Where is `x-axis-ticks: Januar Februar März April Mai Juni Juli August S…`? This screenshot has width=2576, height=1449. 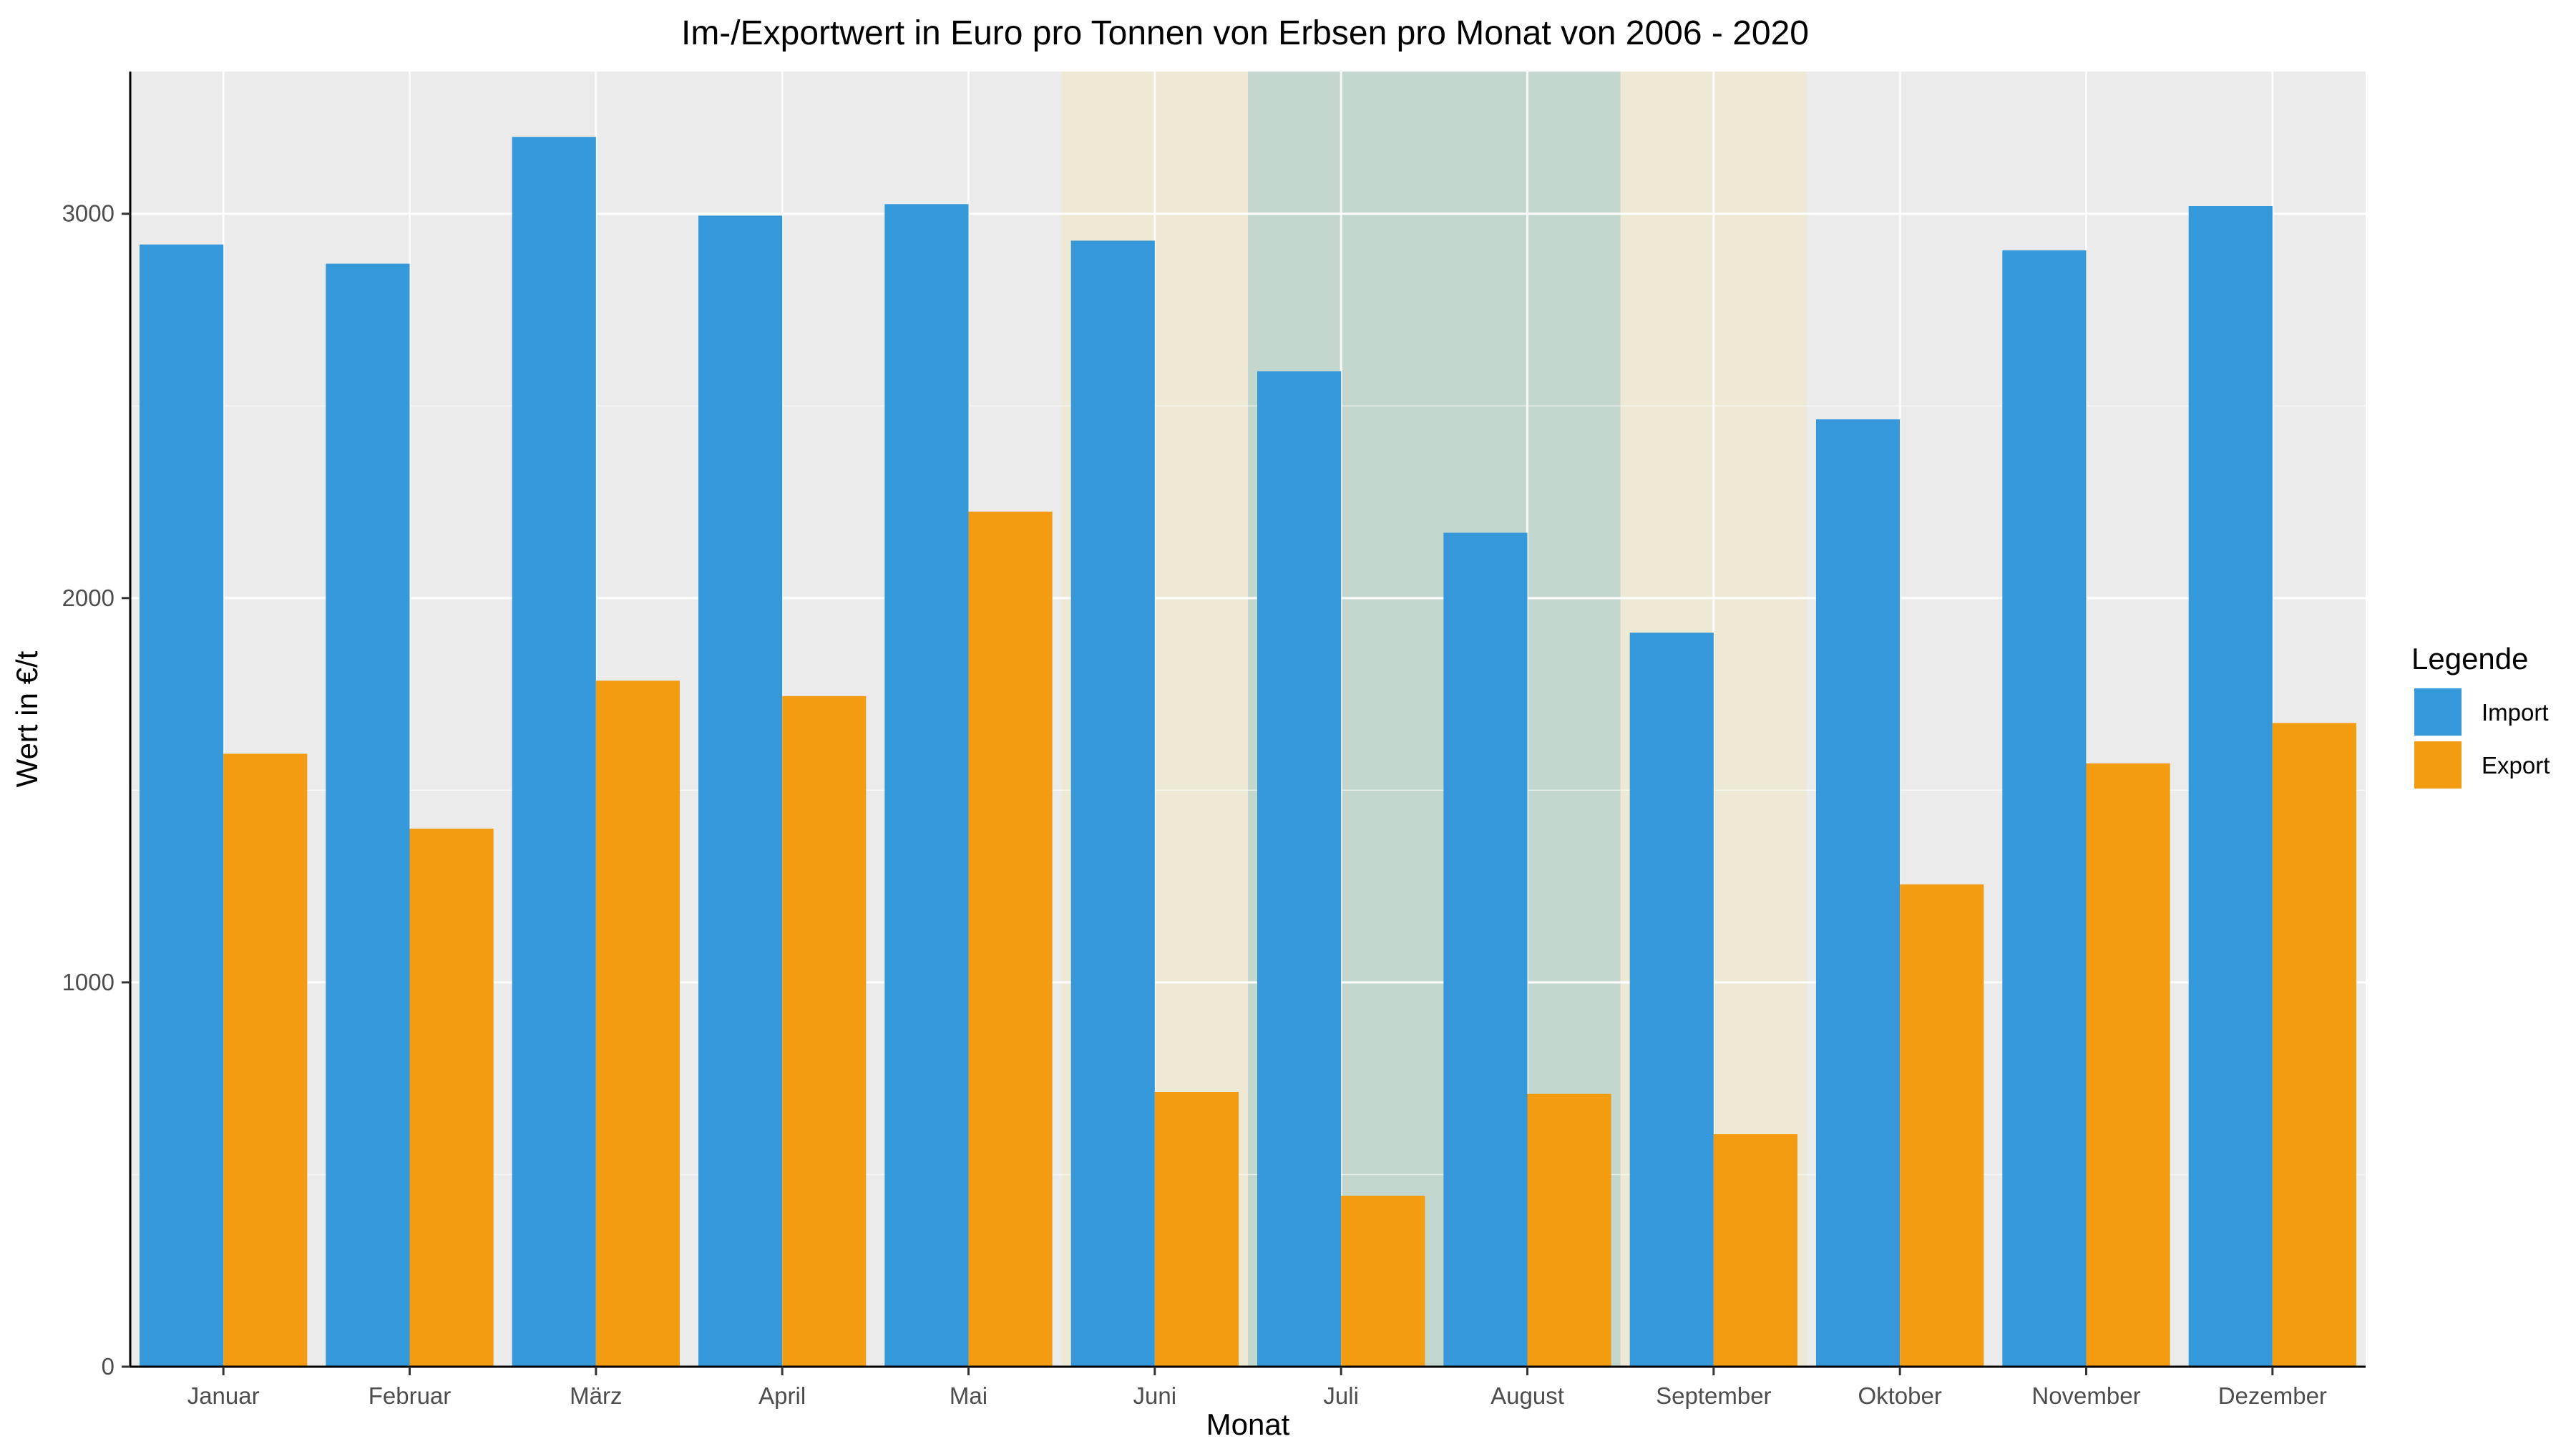 x-axis-ticks: Januar Februar März April Mai Juni Juli August S… is located at coordinates (1257, 1388).